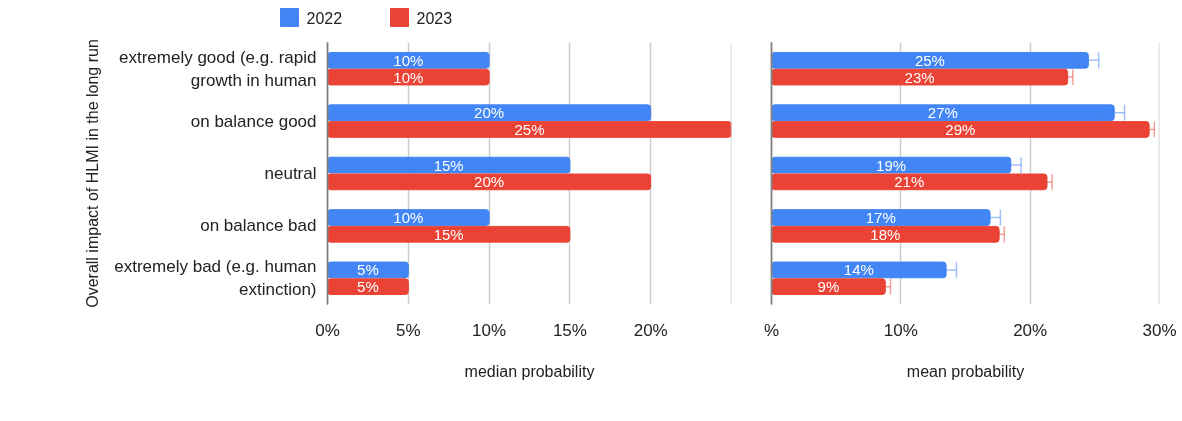 Image resolution: width=1182 pixels, height=421 pixels. I want to click on data-label: 29%, so click(960, 129).